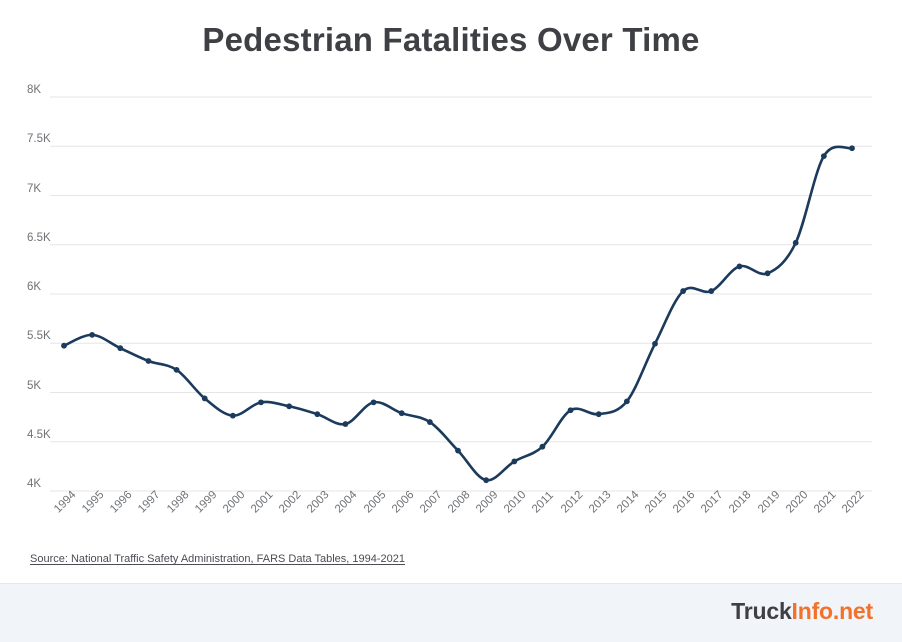  Describe the element at coordinates (34, 484) in the screenshot. I see `y-axis-tick-label: 4K` at that location.